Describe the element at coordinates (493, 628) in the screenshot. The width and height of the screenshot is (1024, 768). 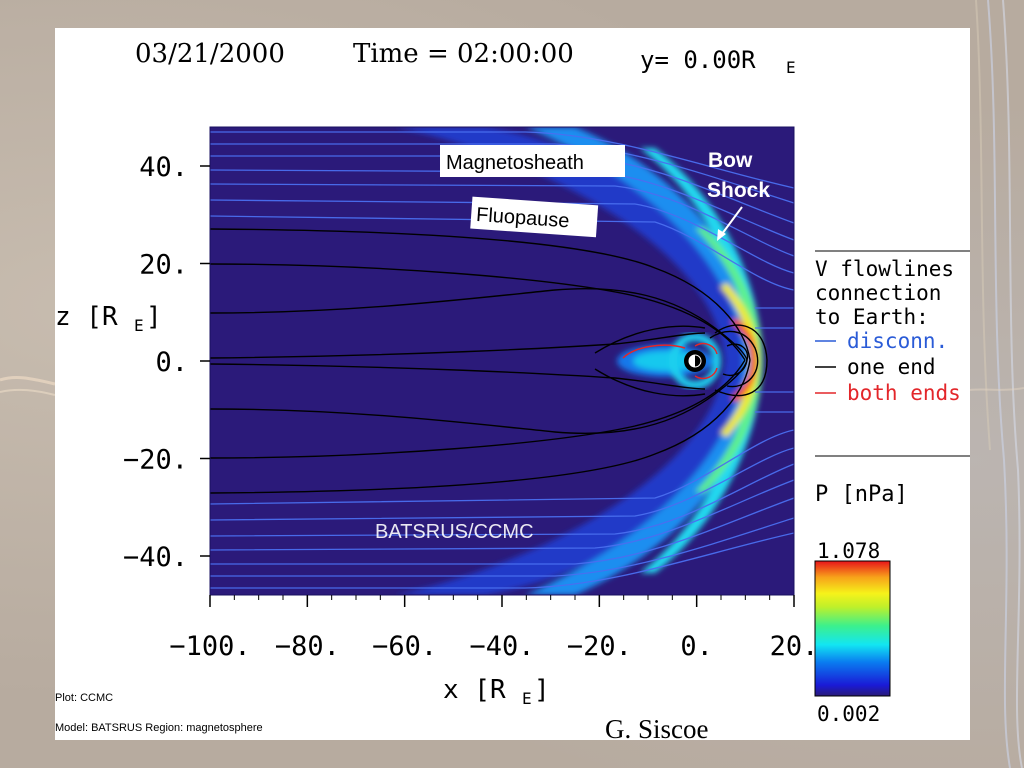
I see `x-axis: −100. −80. −60. −40. −20. 0. 20.` at that location.